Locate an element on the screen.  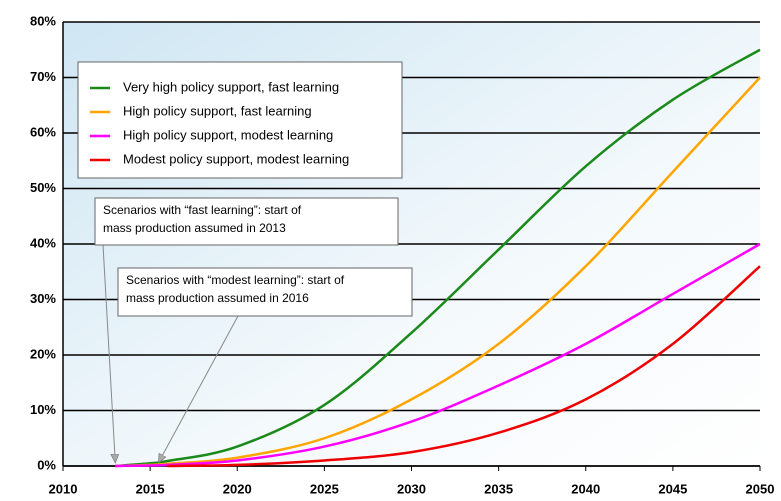
legend-label: High policy support, fast learning is located at coordinates (217, 110).